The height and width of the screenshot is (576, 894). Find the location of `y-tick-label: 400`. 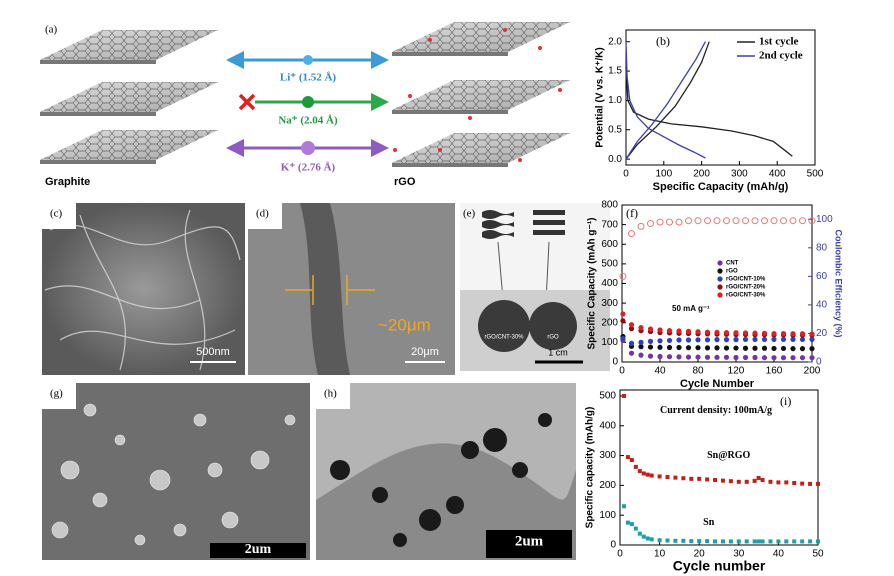

y-tick-label: 400 is located at coordinates (609, 283).